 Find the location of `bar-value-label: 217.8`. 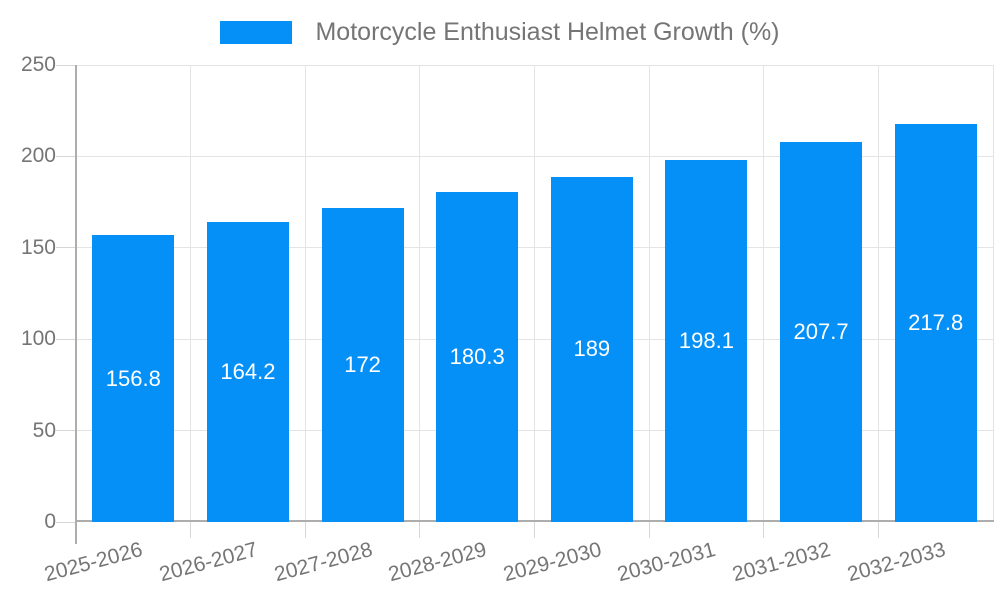

bar-value-label: 217.8 is located at coordinates (936, 322).